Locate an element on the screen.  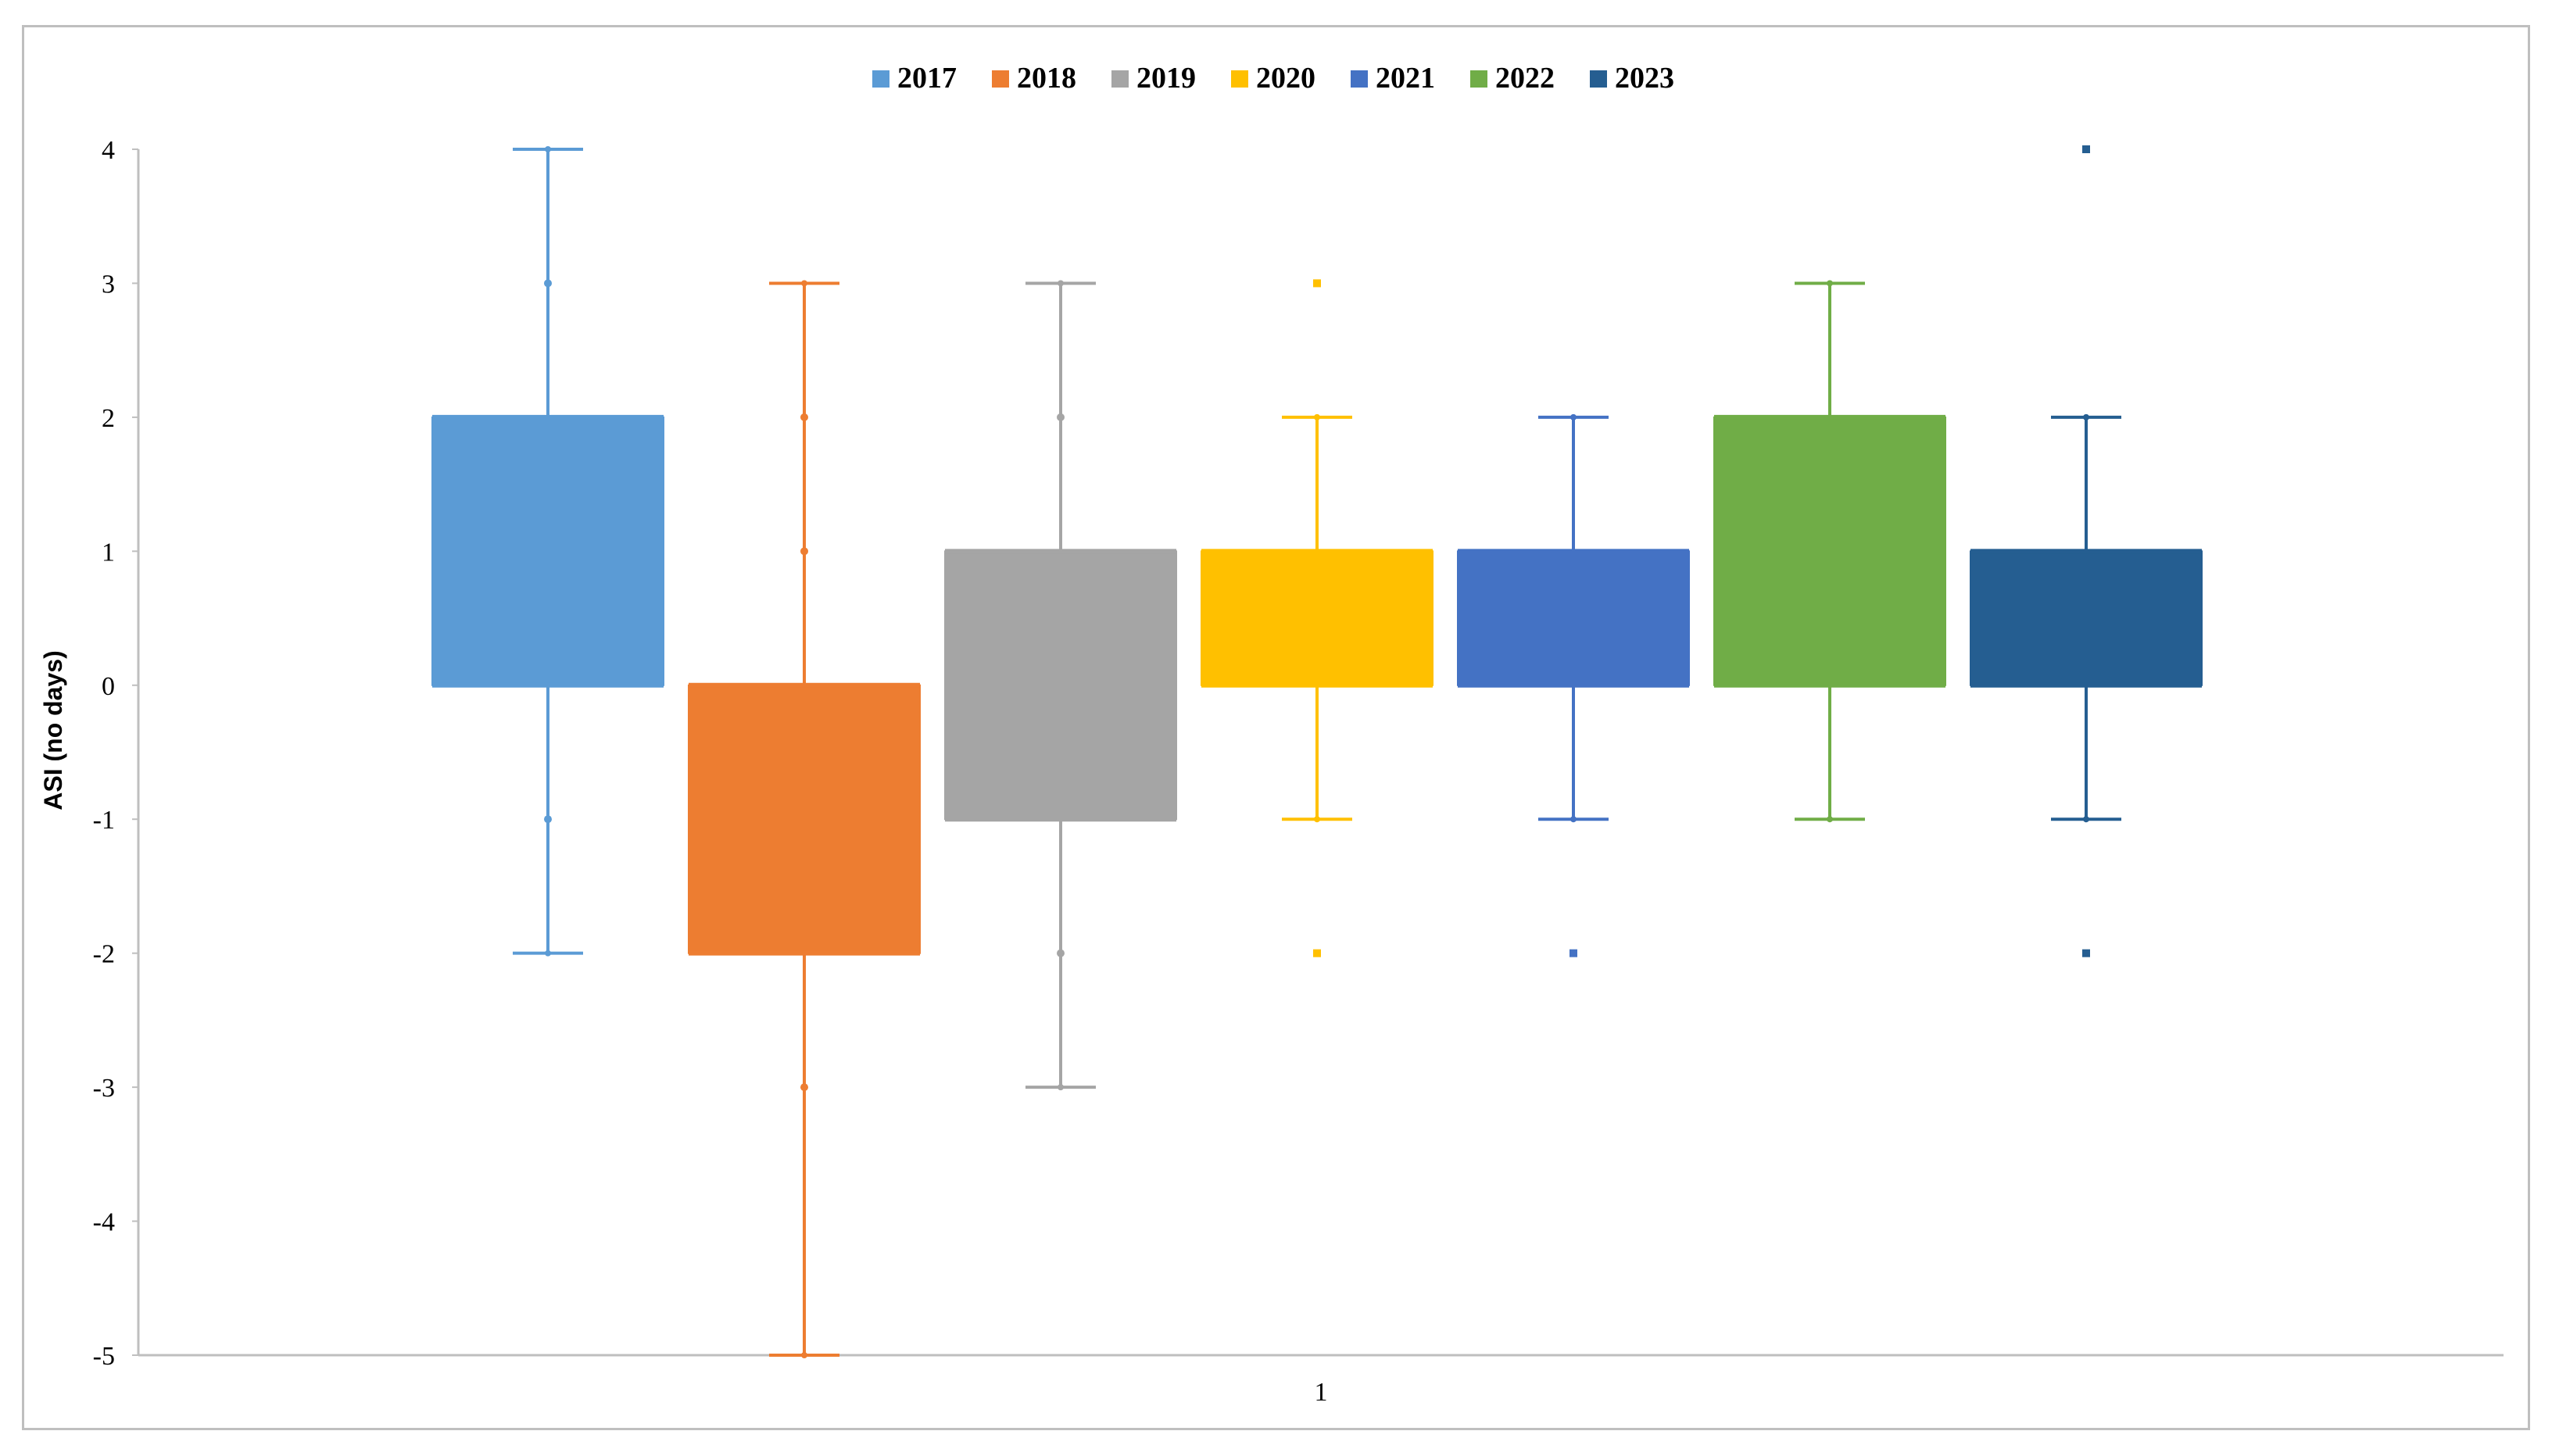
y-tick-label: 3 is located at coordinates (108, 284).